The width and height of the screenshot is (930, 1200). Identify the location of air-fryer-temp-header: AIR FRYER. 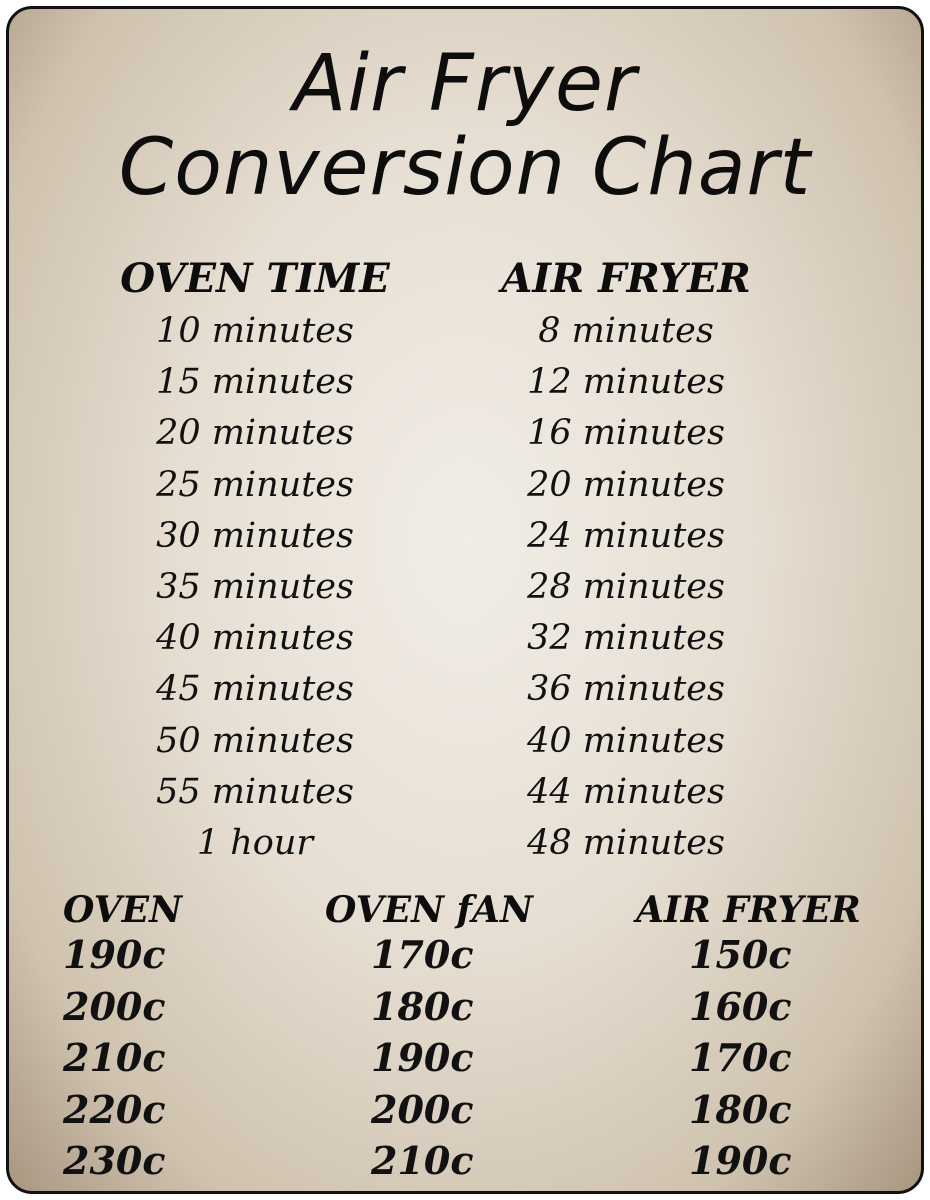
(748, 910).